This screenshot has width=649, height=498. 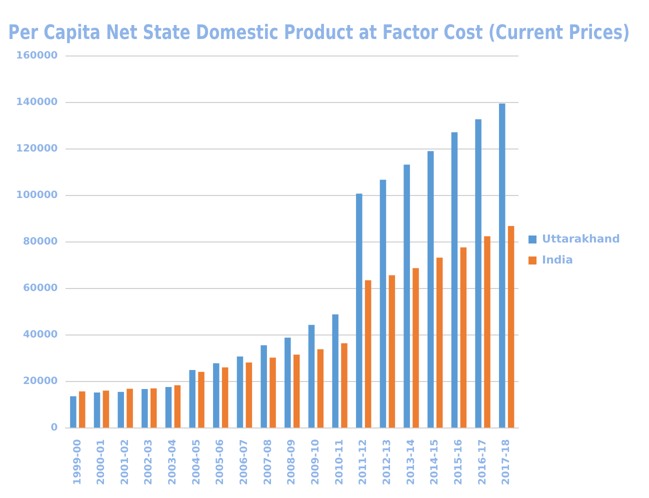 What do you see at coordinates (196, 462) in the screenshot?
I see `x-tick-label: 2004-05` at bounding box center [196, 462].